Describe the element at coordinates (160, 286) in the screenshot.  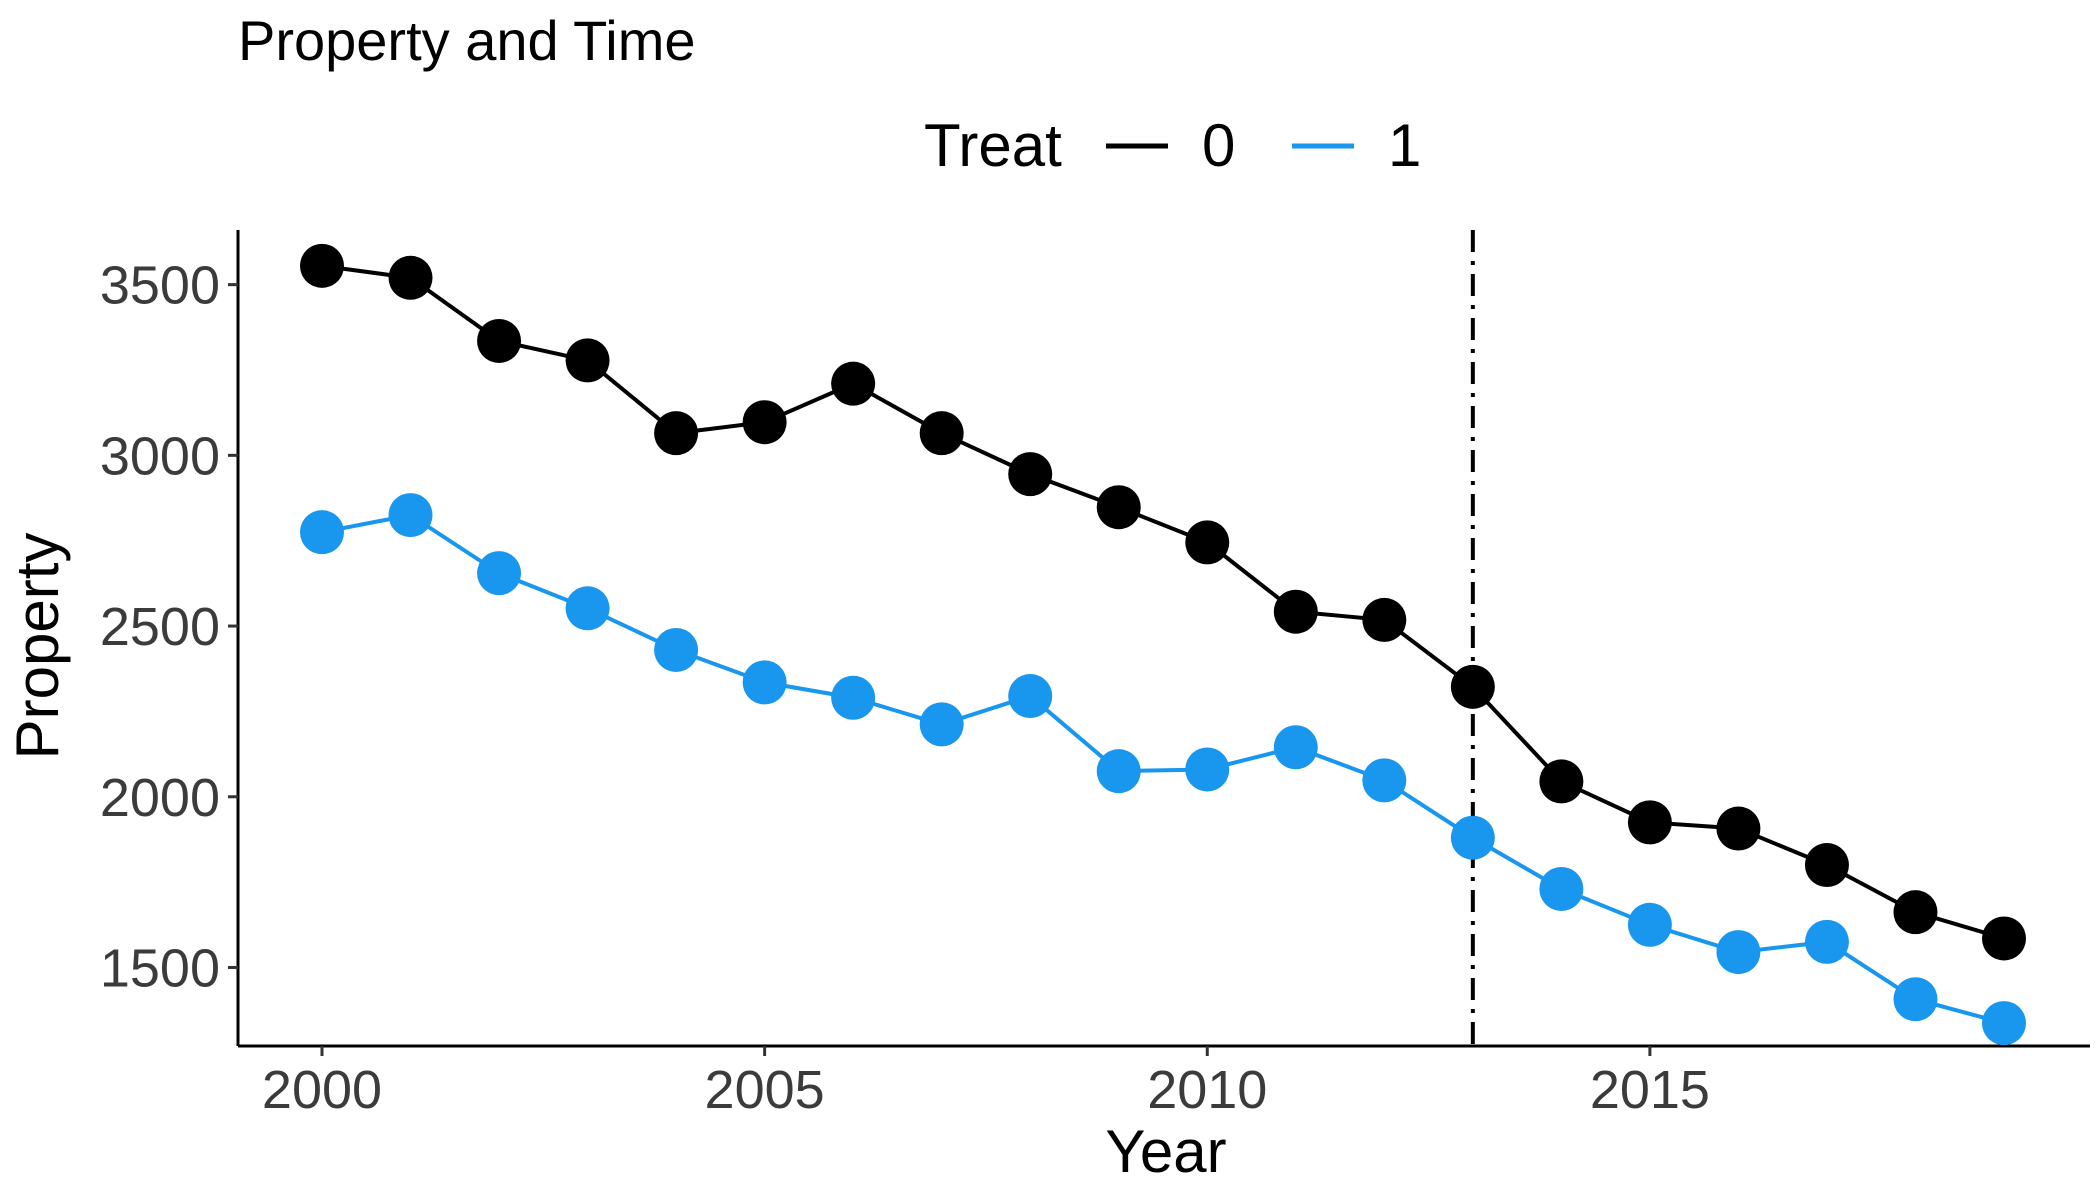
I see `y-tick-label: 3500` at that location.